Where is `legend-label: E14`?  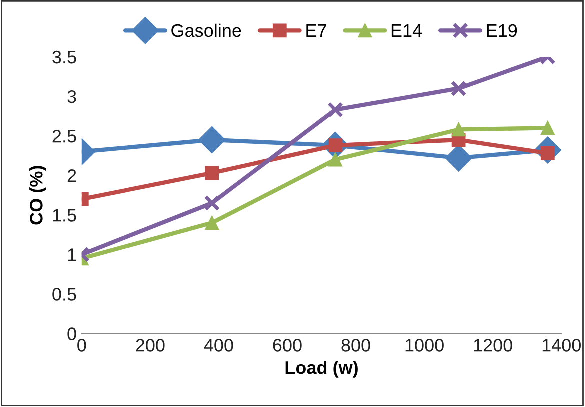
legend-label: E14 is located at coordinates (407, 30).